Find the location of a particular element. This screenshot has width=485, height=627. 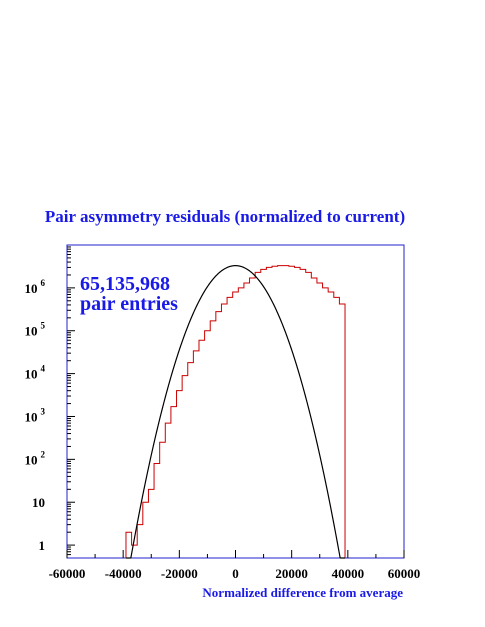

y-major-ticks is located at coordinates (71, 416).